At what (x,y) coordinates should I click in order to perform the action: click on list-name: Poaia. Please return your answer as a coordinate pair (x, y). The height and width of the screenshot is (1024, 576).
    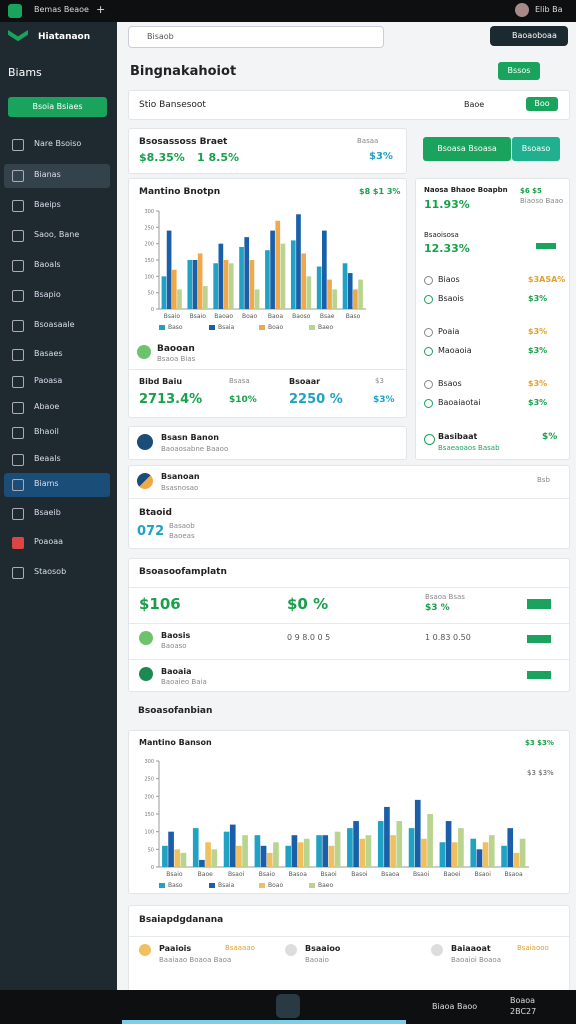
    Looking at the image, I should click on (449, 331).